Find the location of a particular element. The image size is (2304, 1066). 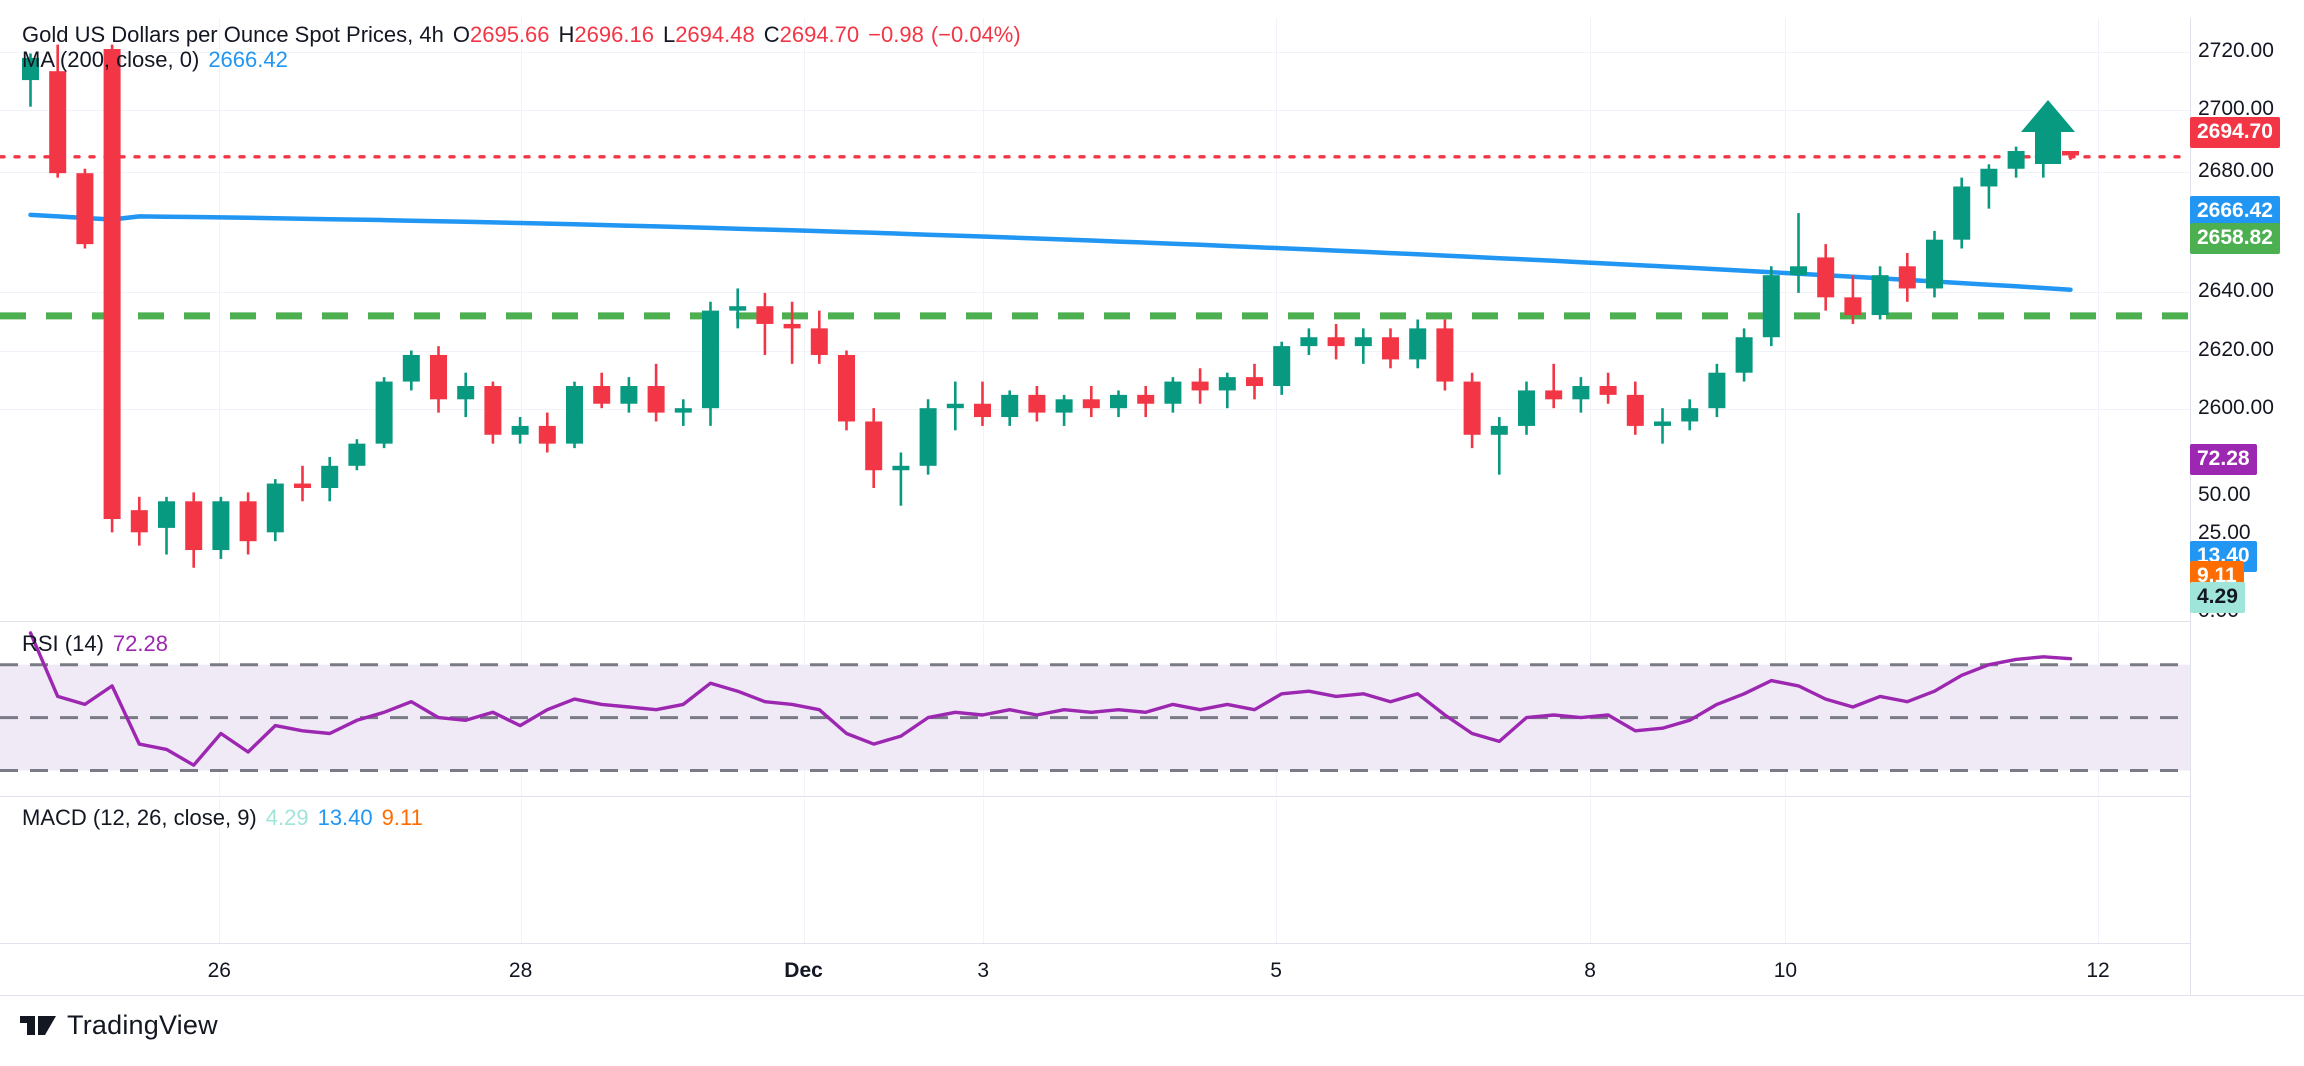

axis-tick-label: 2700.00 is located at coordinates (2236, 108).